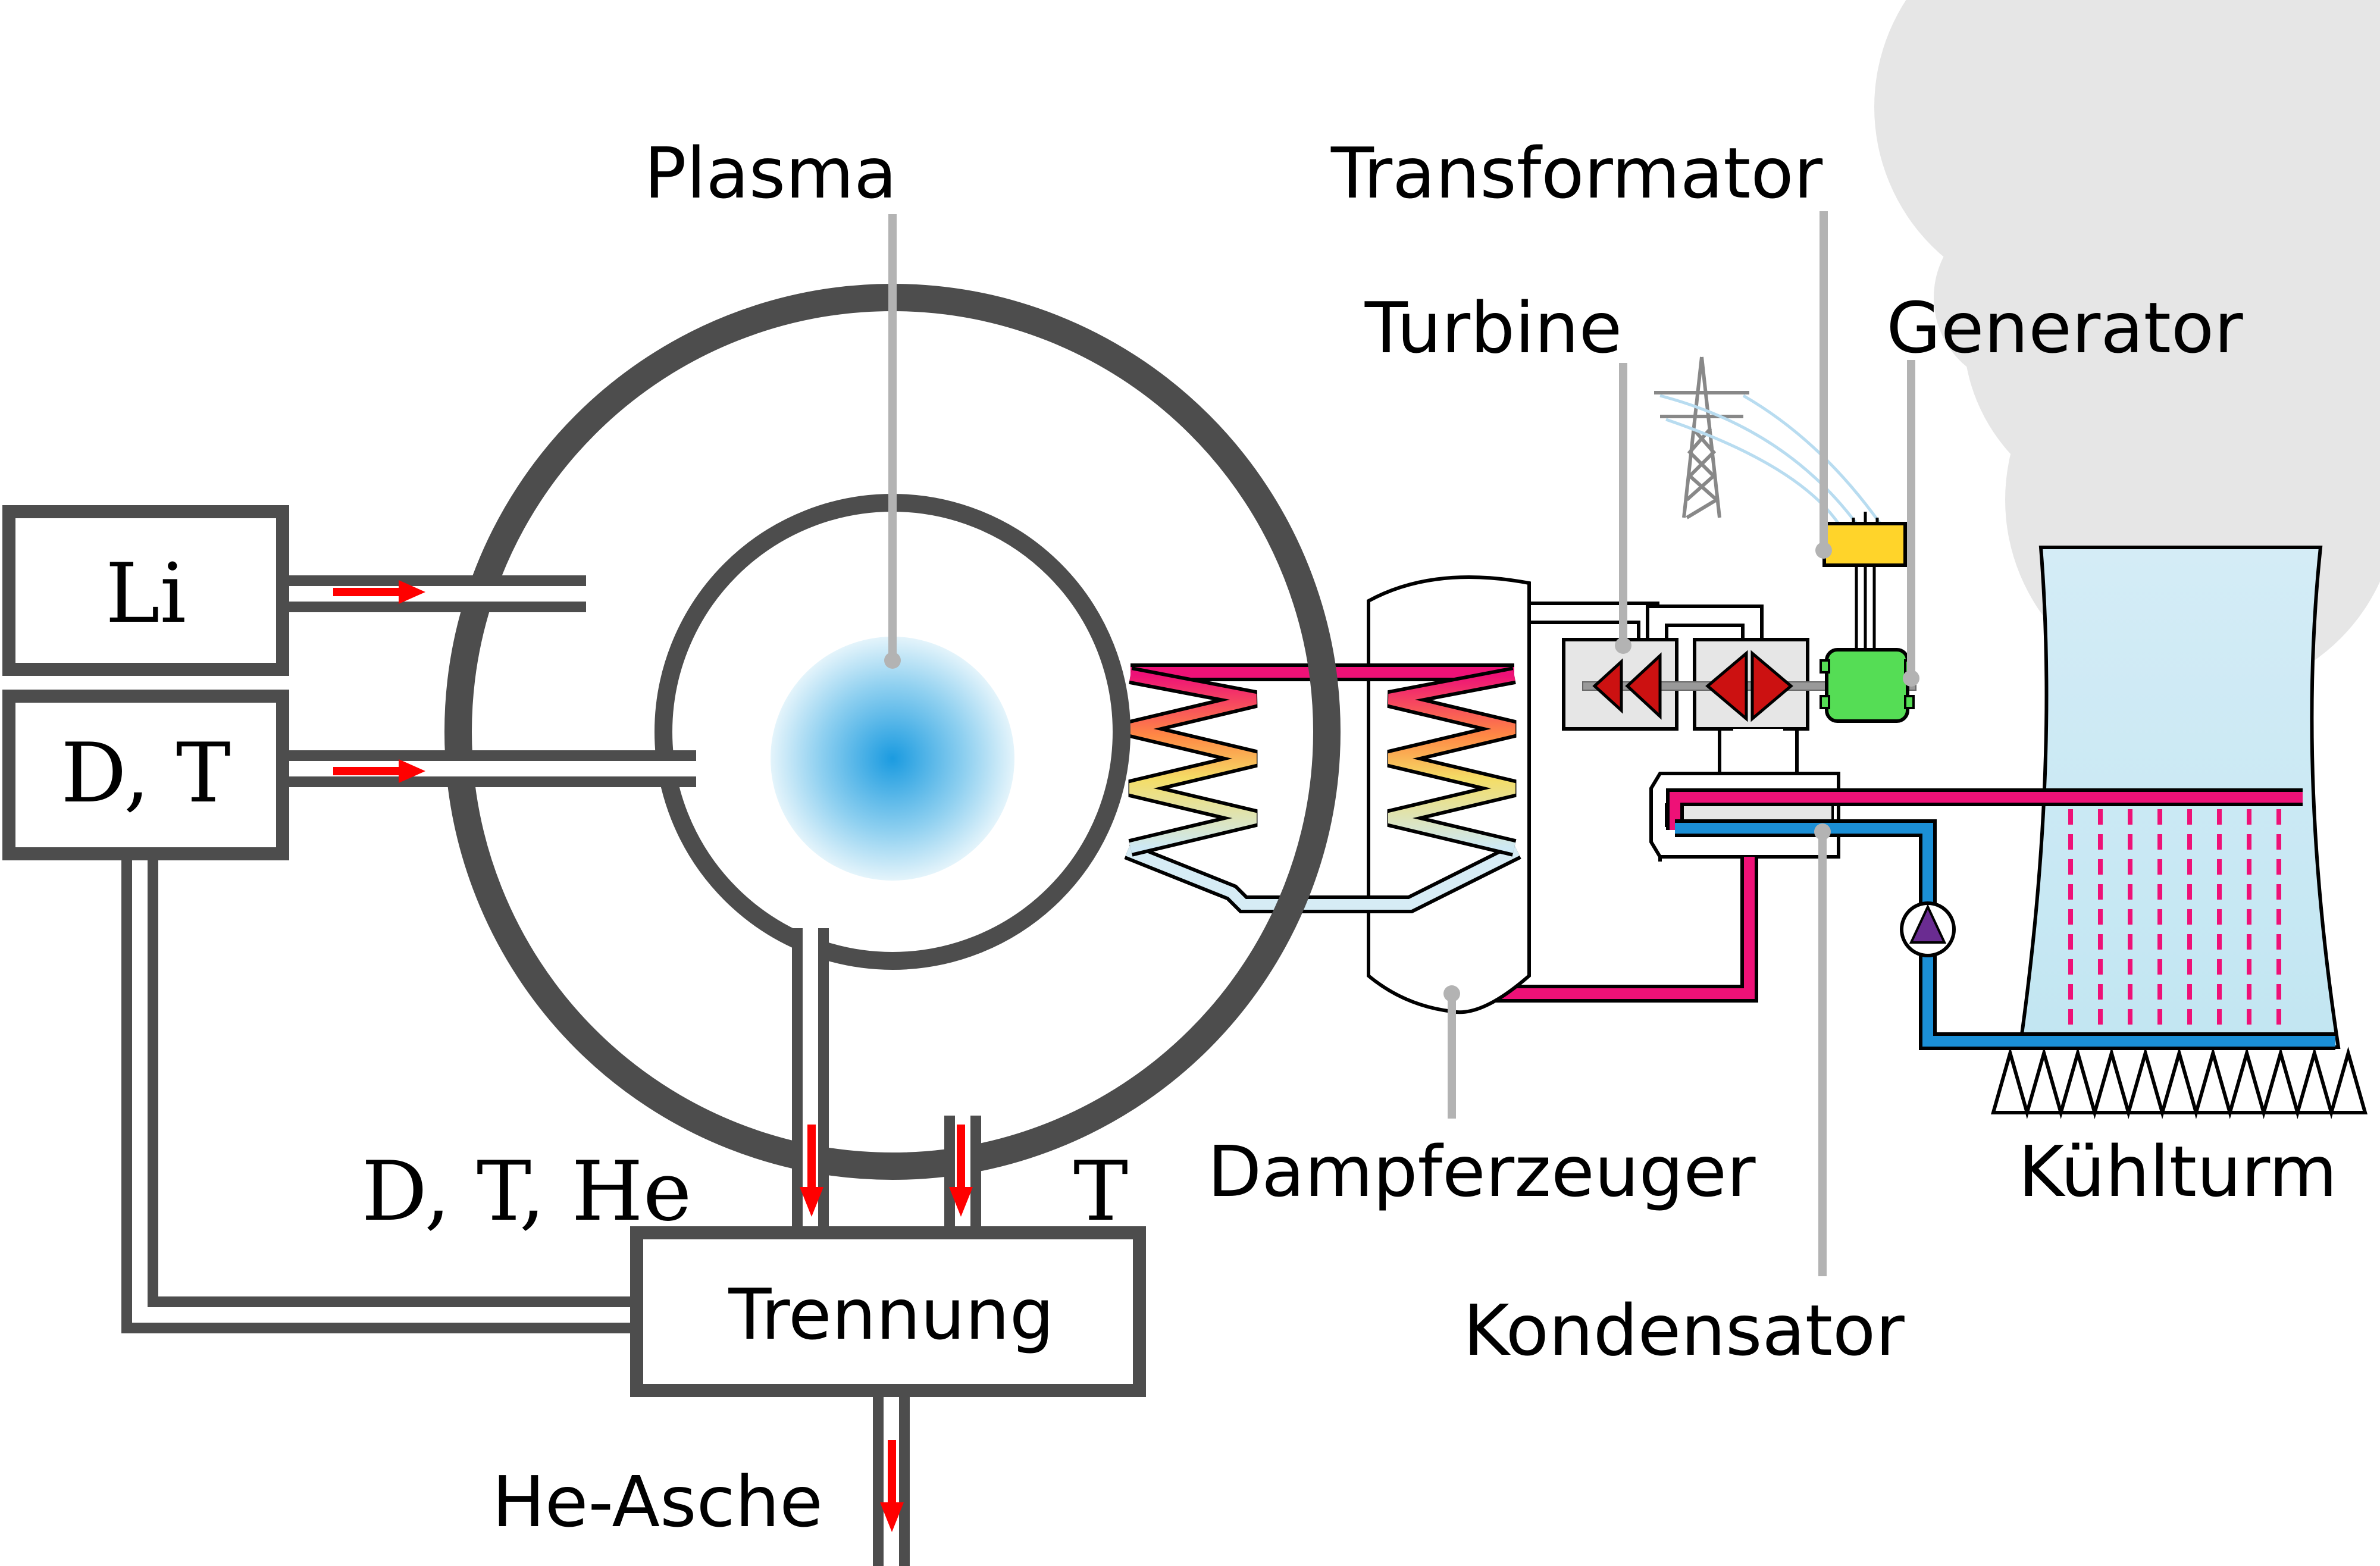 The image size is (2380, 1566). I want to click on label-he-asche: He-Asche, so click(657, 1502).